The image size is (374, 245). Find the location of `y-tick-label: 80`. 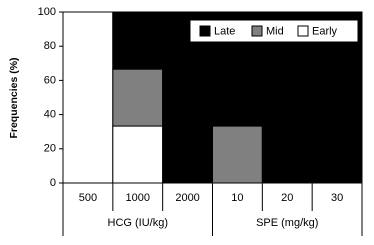

y-tick-label: 80 is located at coordinates (50, 46).